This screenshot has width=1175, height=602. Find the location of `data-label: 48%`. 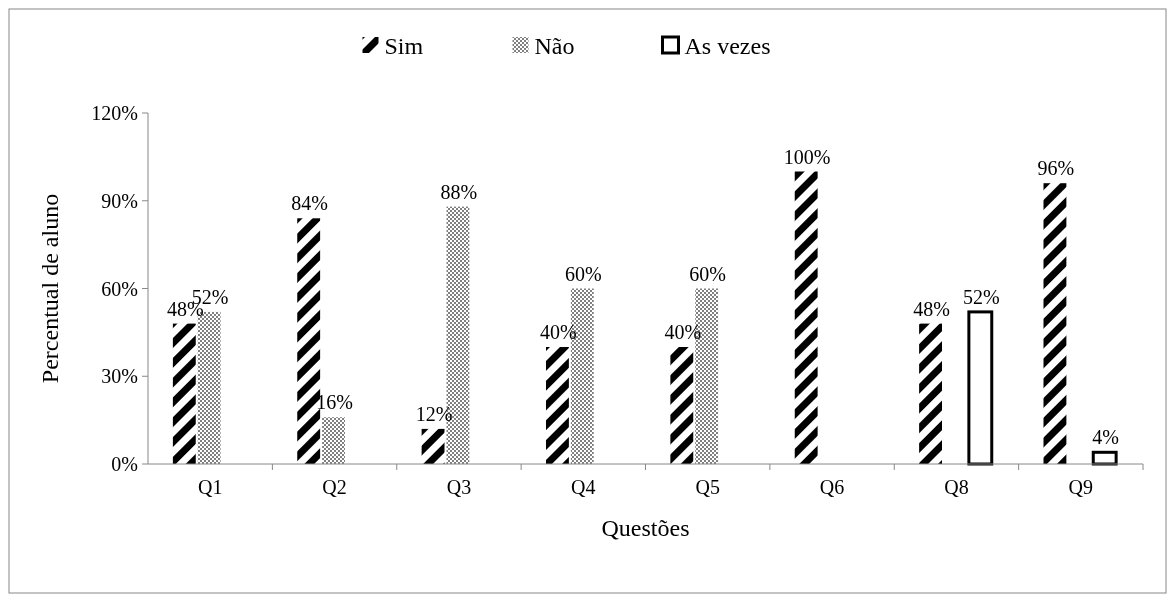

data-label: 48% is located at coordinates (931, 308).